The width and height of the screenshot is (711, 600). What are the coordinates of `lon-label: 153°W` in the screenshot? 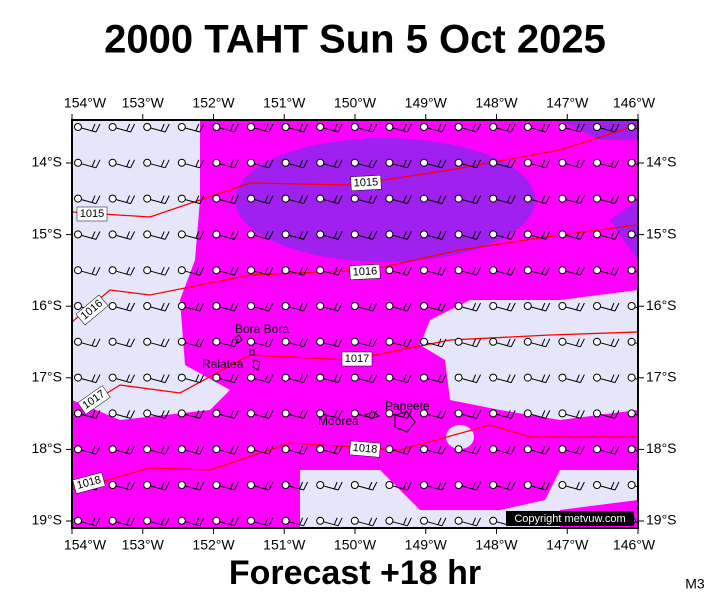 It's located at (143, 103).